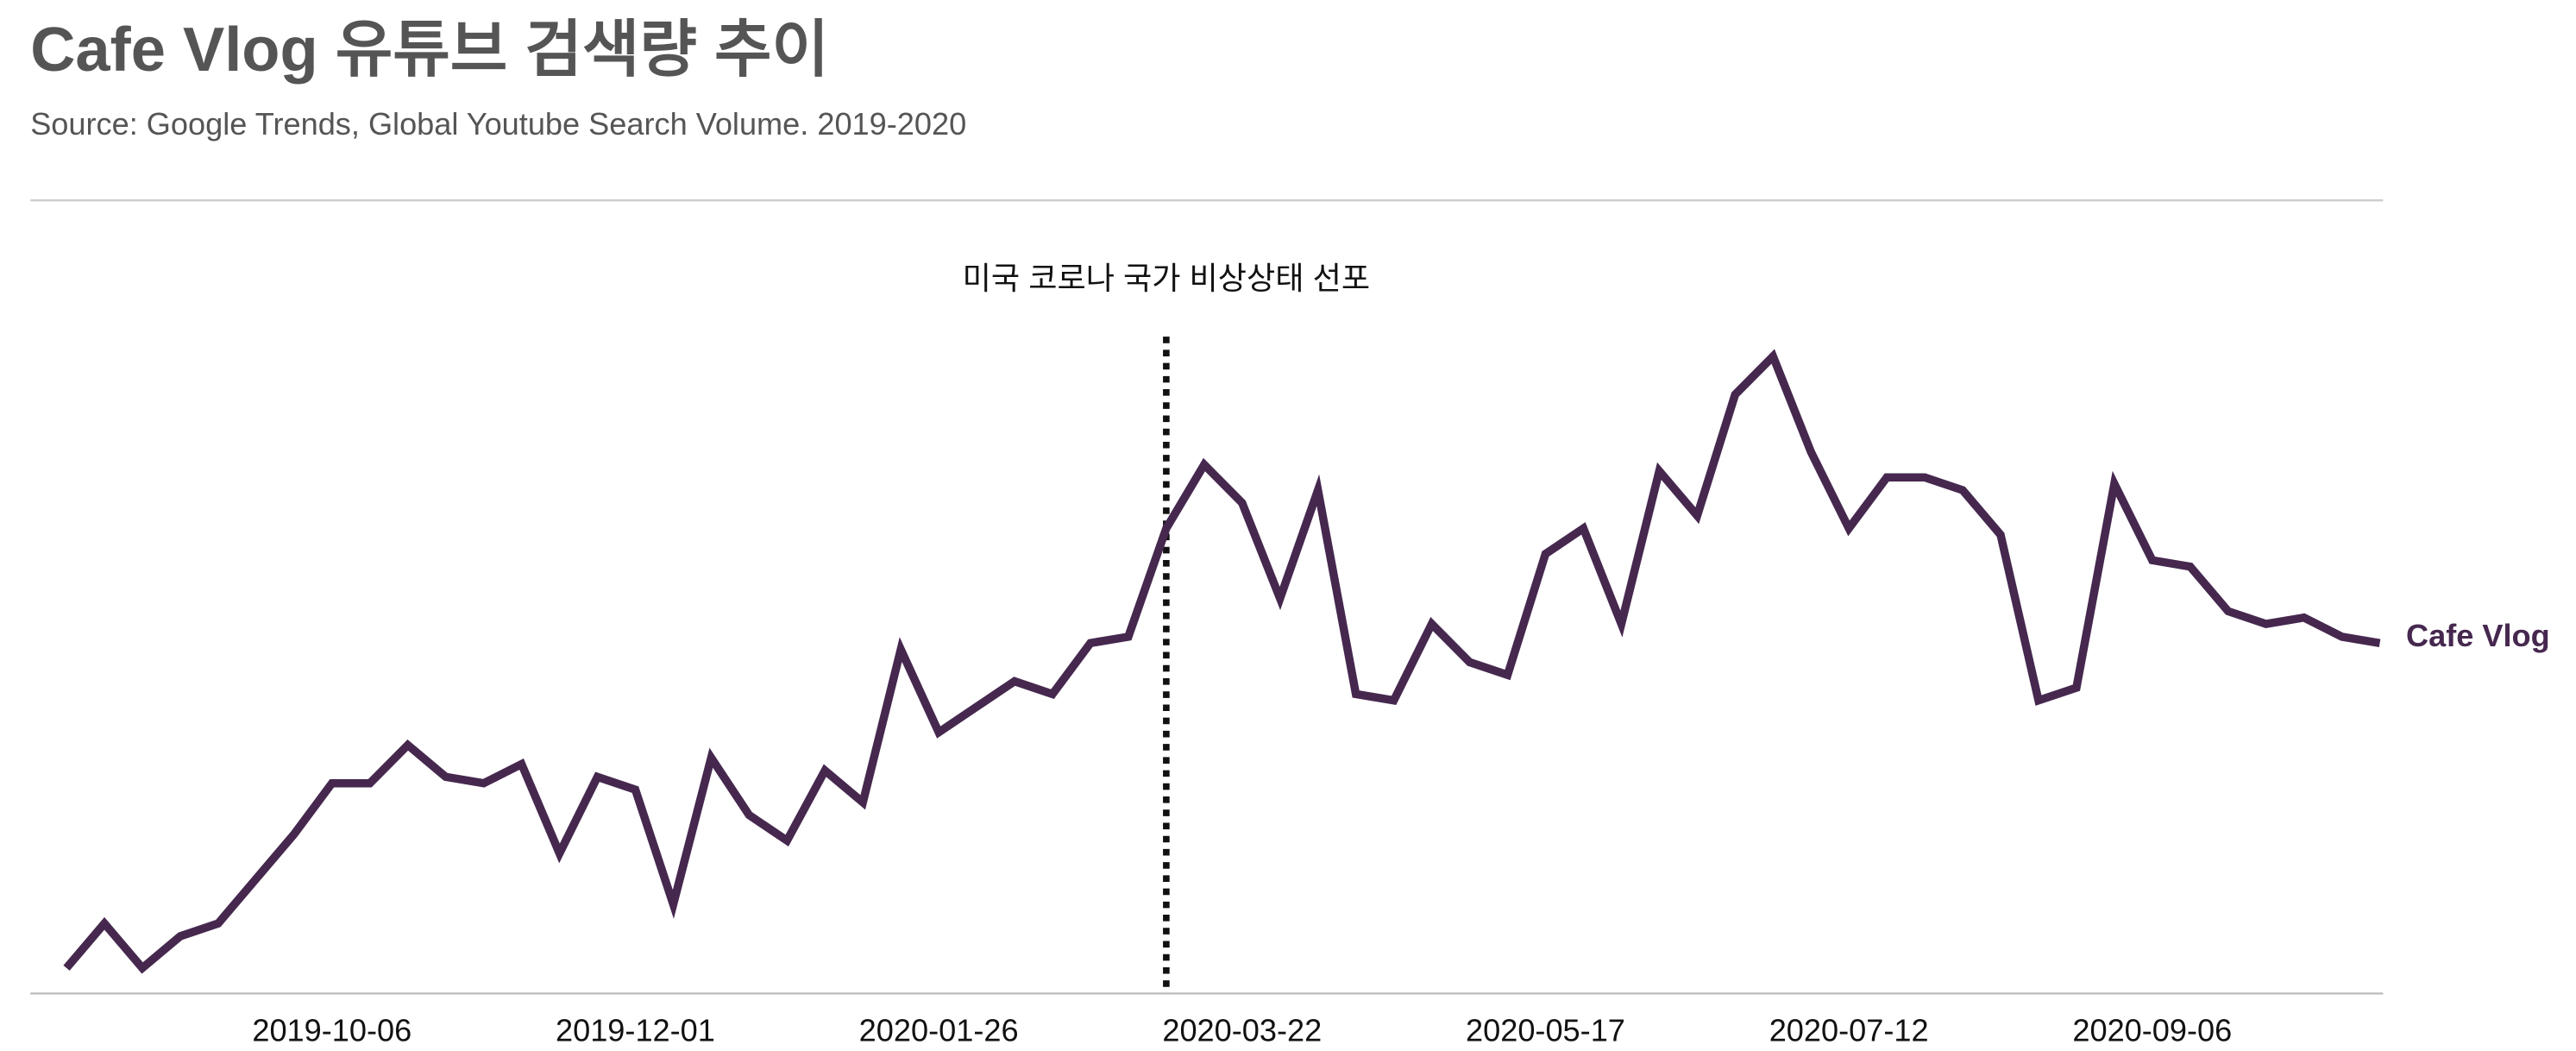  Describe the element at coordinates (332, 1030) in the screenshot. I see `x-tick-label: 2019-10-06` at that location.